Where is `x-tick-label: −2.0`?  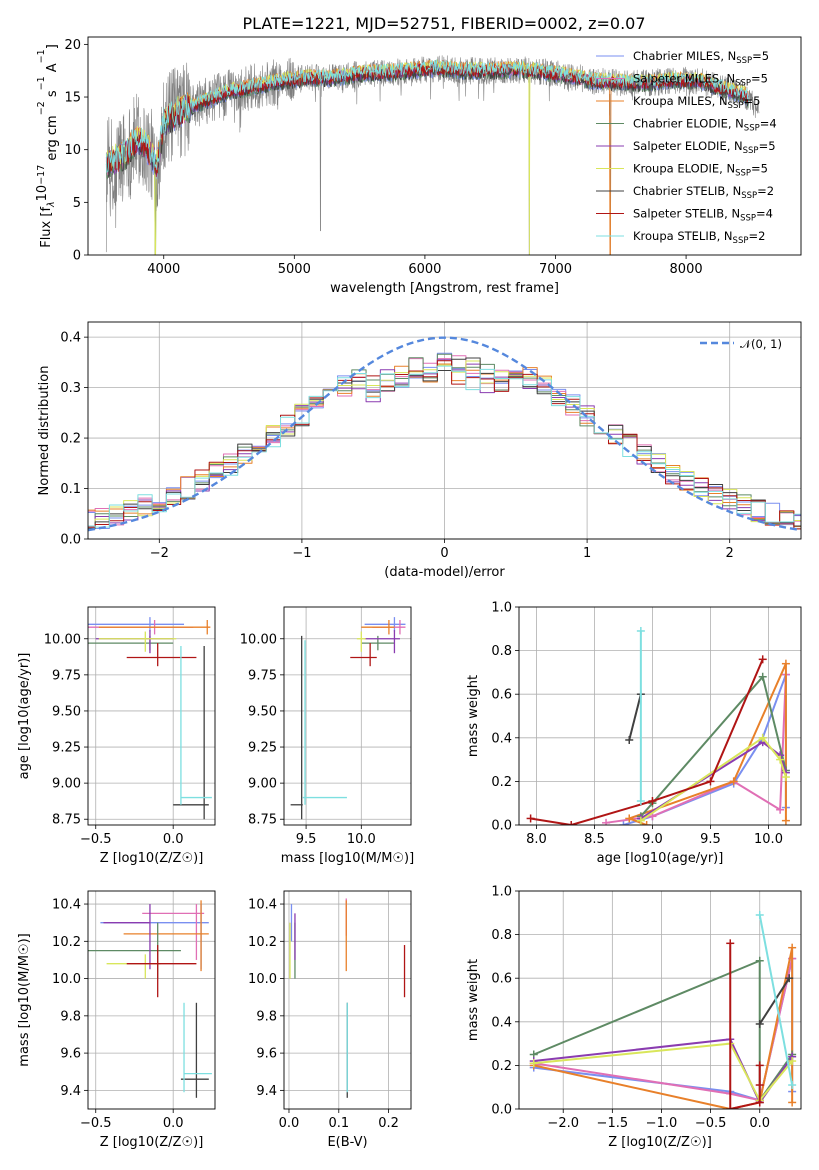 x-tick-label: −2.0 is located at coordinates (563, 1123).